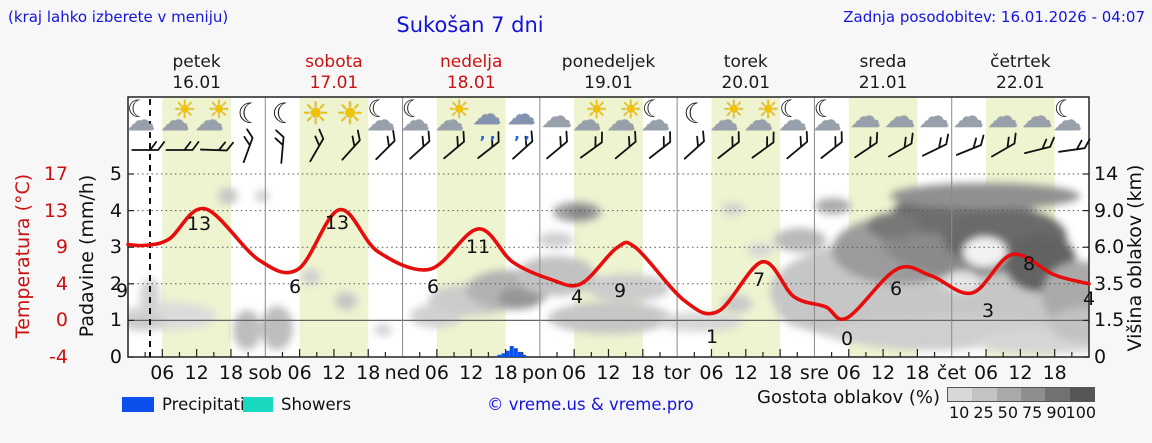  What do you see at coordinates (334, 83) in the screenshot?
I see `day-date: 17.01` at bounding box center [334, 83].